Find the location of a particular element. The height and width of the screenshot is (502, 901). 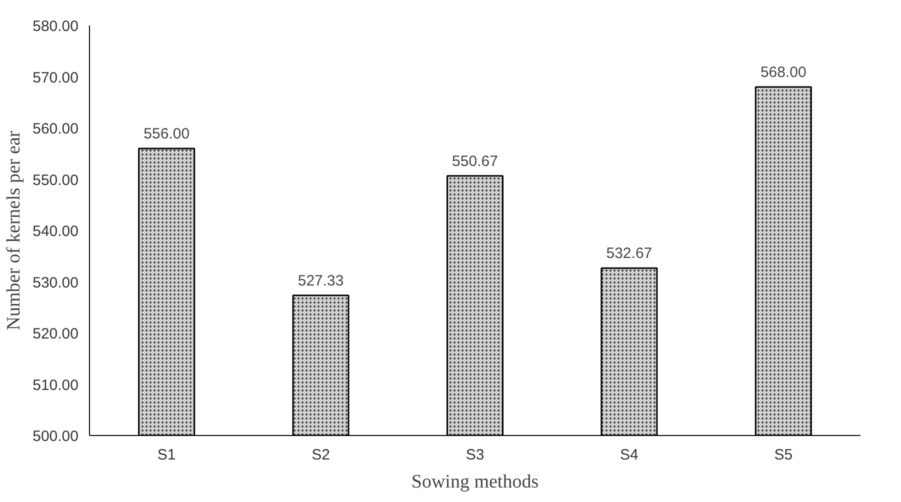

y-tick-label: 580.00 is located at coordinates (55, 26).